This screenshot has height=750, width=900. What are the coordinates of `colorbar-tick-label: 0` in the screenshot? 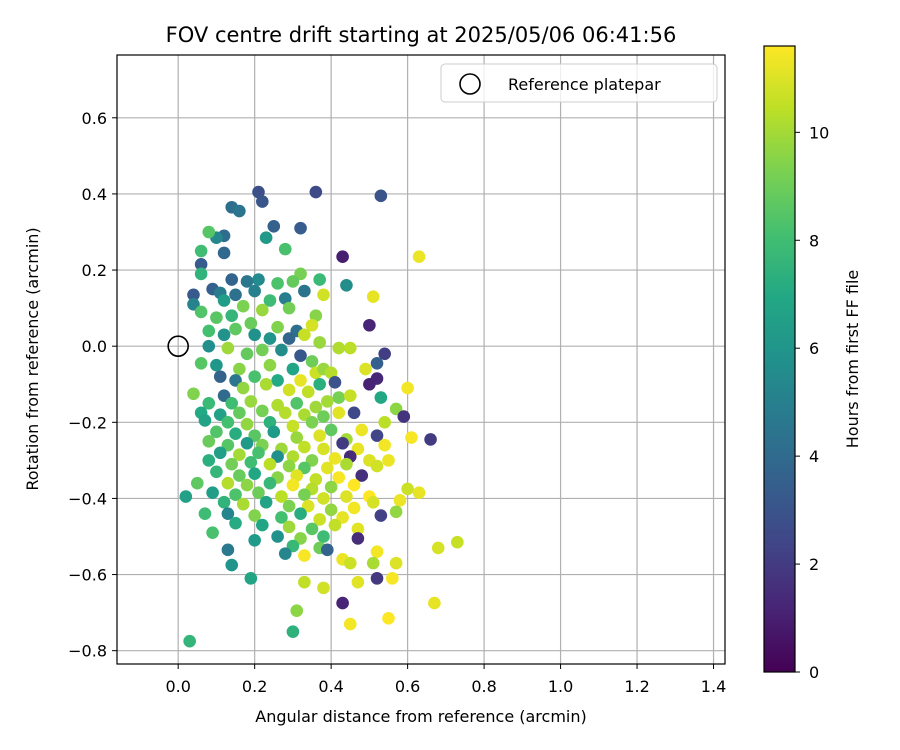 It's located at (814, 672).